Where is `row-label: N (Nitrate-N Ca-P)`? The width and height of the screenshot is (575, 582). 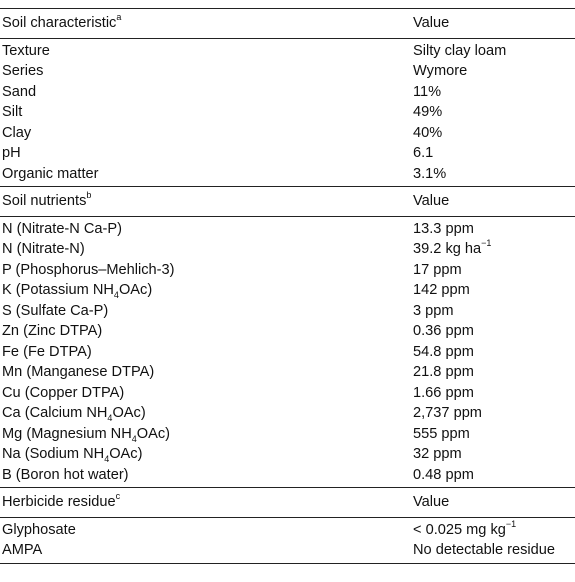 row-label: N (Nitrate-N Ca-P) is located at coordinates (206, 227).